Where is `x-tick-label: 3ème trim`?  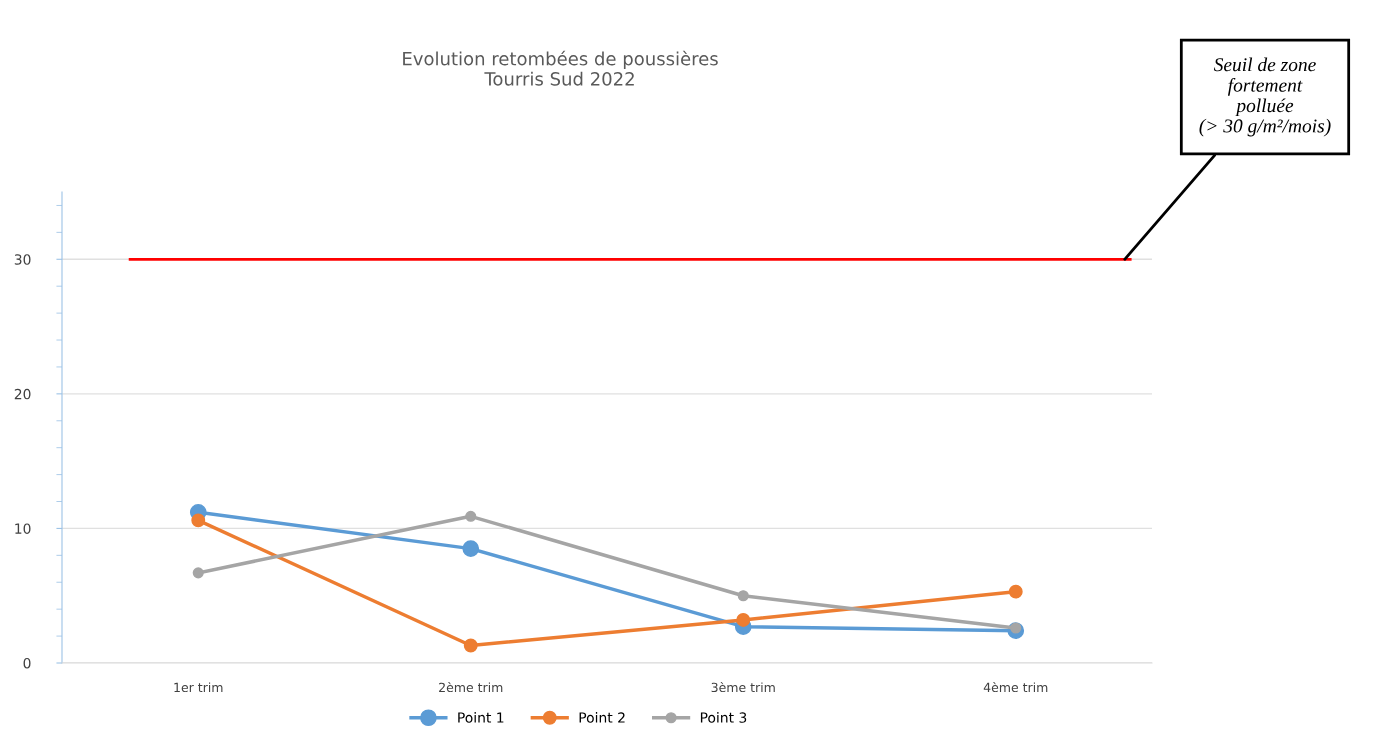
x-tick-label: 3ème trim is located at coordinates (743, 687).